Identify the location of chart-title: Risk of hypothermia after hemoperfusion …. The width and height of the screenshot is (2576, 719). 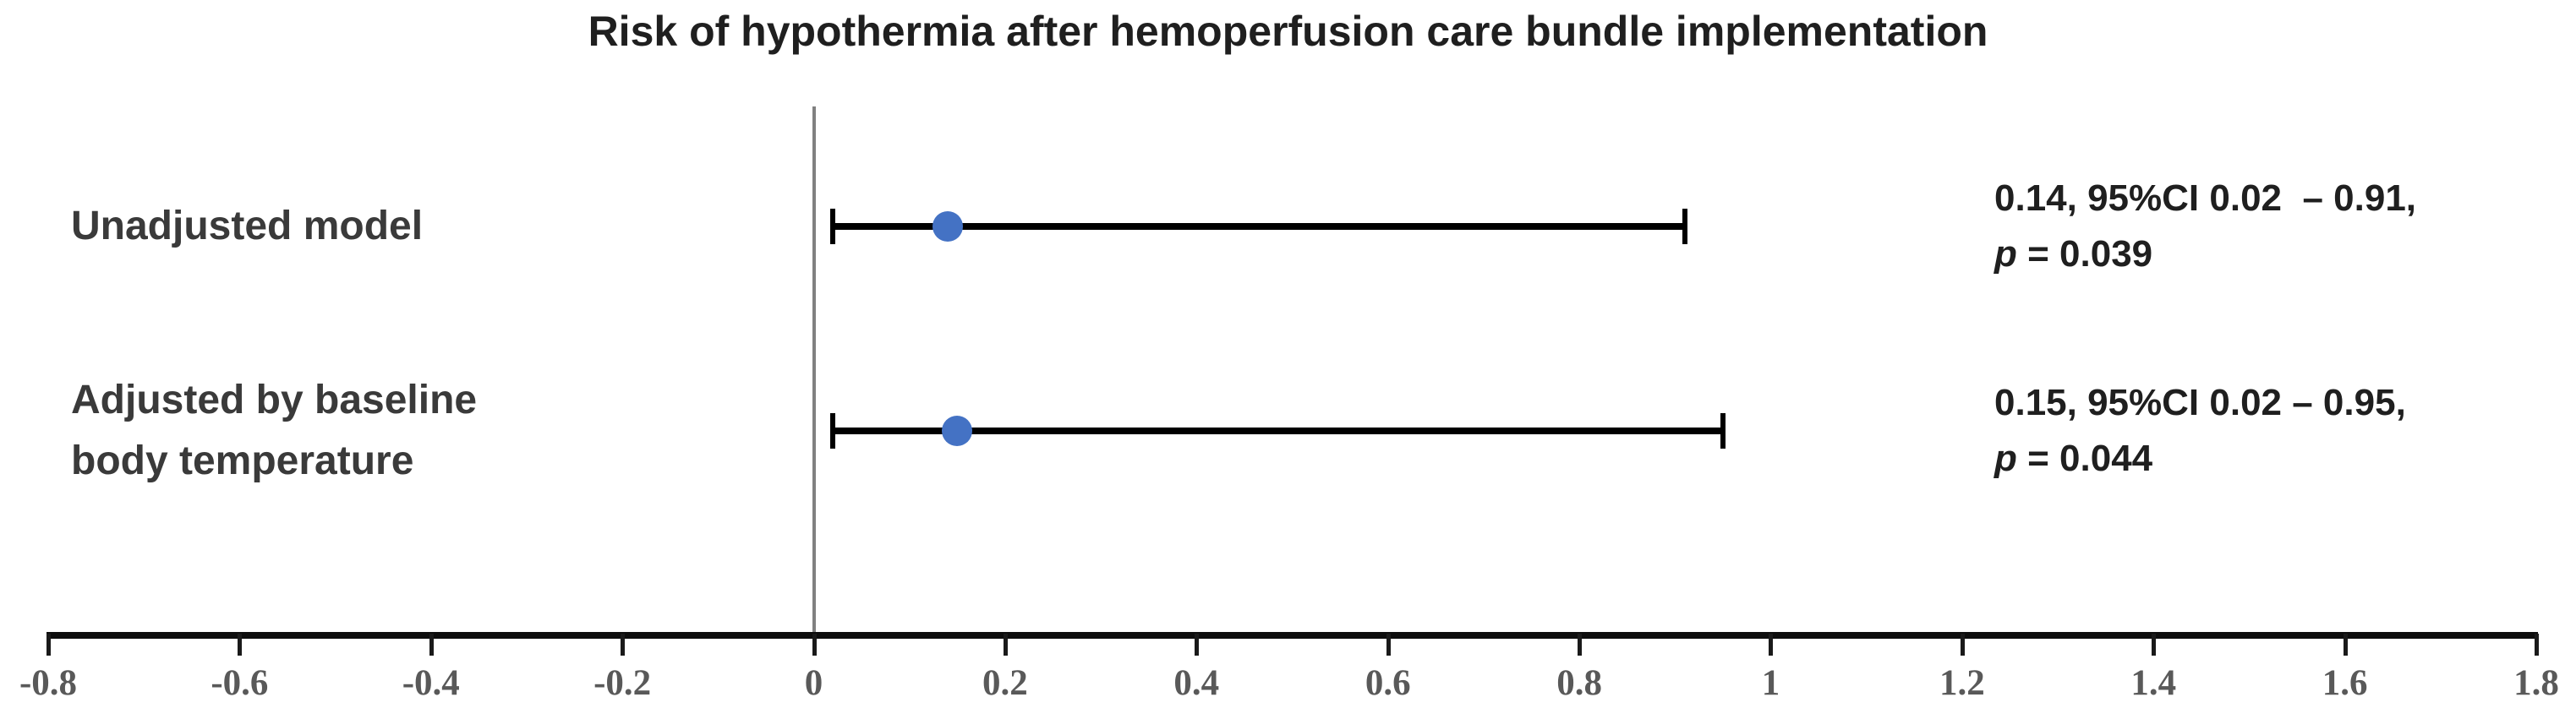
(1288, 31).